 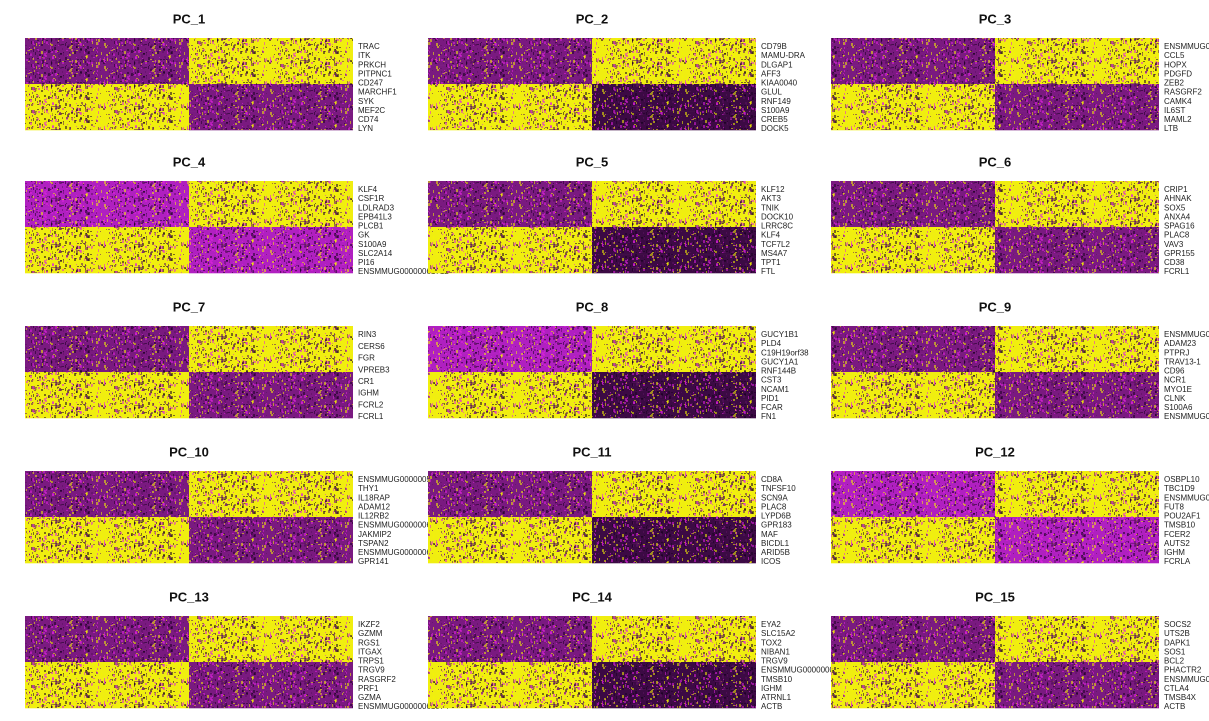 What do you see at coordinates (777, 216) in the screenshot?
I see `gene-label: DOCK10` at bounding box center [777, 216].